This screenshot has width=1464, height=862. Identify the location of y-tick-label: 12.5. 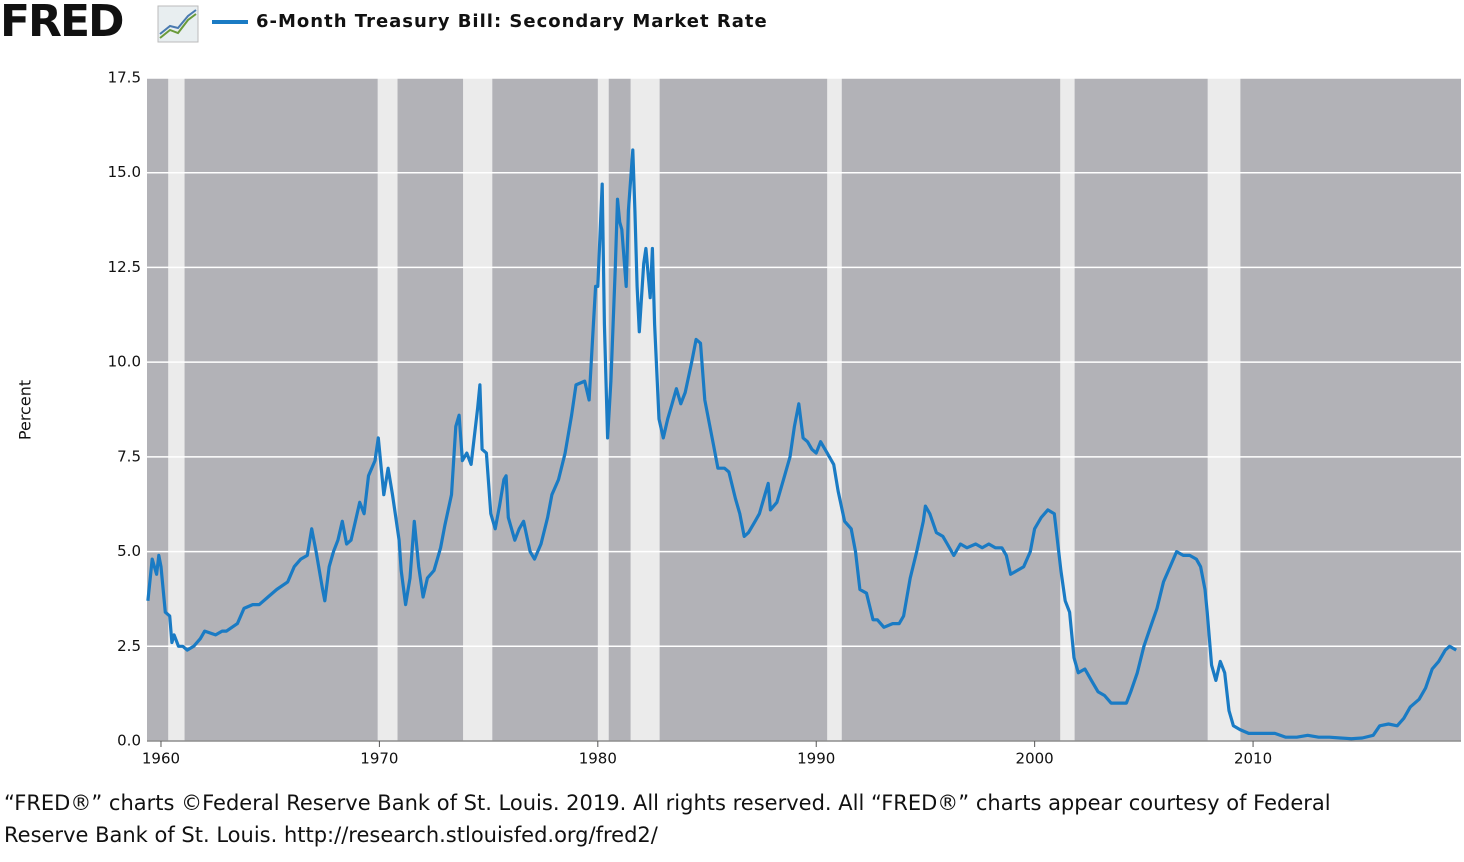
(124, 267).